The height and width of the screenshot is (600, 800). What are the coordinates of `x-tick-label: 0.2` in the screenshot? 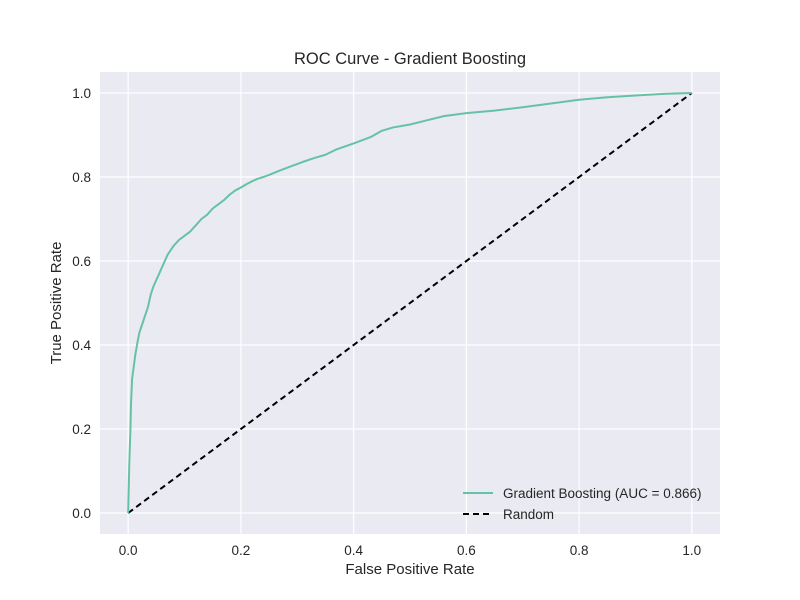 It's located at (241, 550).